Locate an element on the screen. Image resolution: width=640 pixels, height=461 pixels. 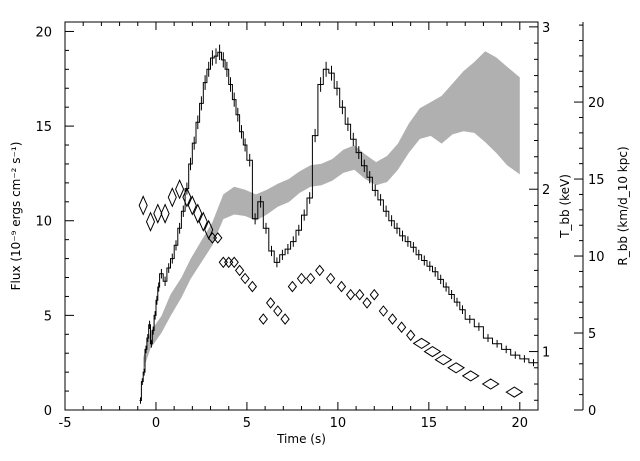
x-axis-title: Time (s) is located at coordinates (301, 439).